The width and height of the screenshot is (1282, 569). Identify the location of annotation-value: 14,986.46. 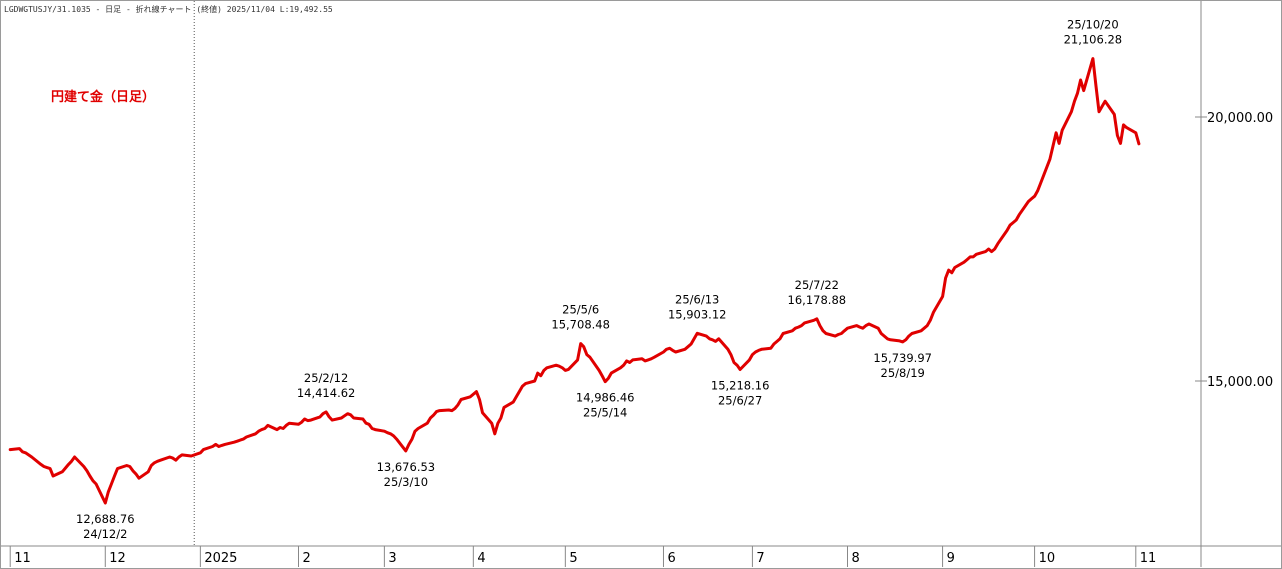
(605, 398).